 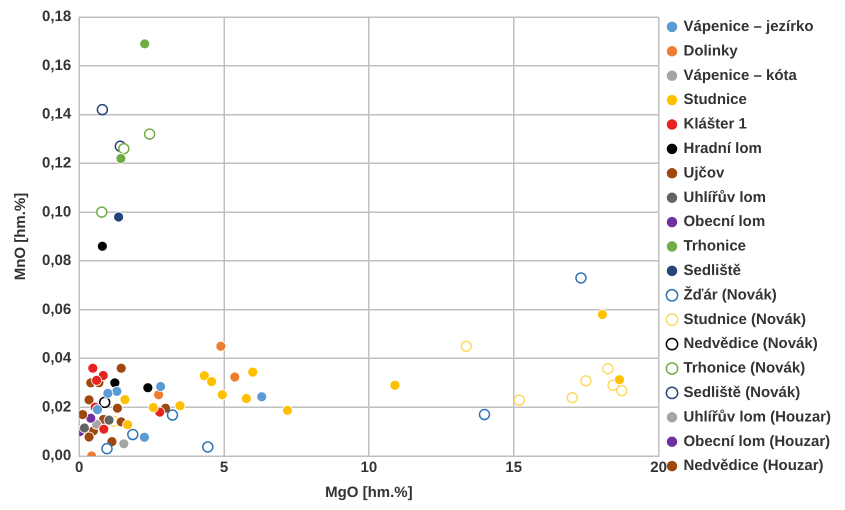 What do you see at coordinates (713, 271) in the screenshot?
I see `legend-label: Sedliště` at bounding box center [713, 271].